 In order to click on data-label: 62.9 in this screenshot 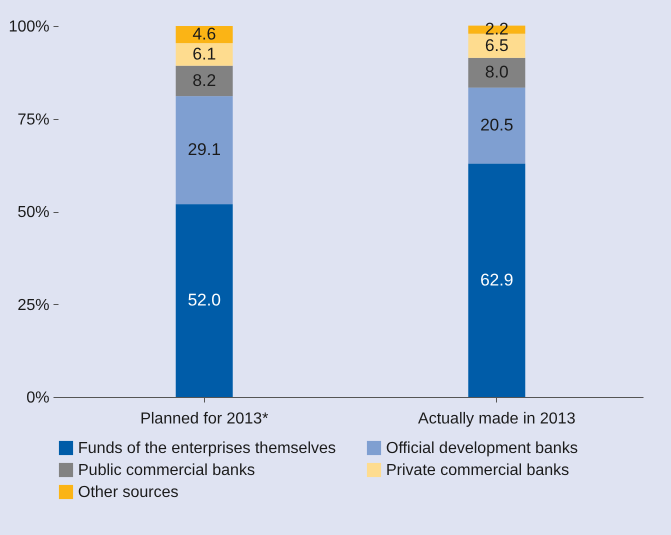, I will do `click(497, 280)`.